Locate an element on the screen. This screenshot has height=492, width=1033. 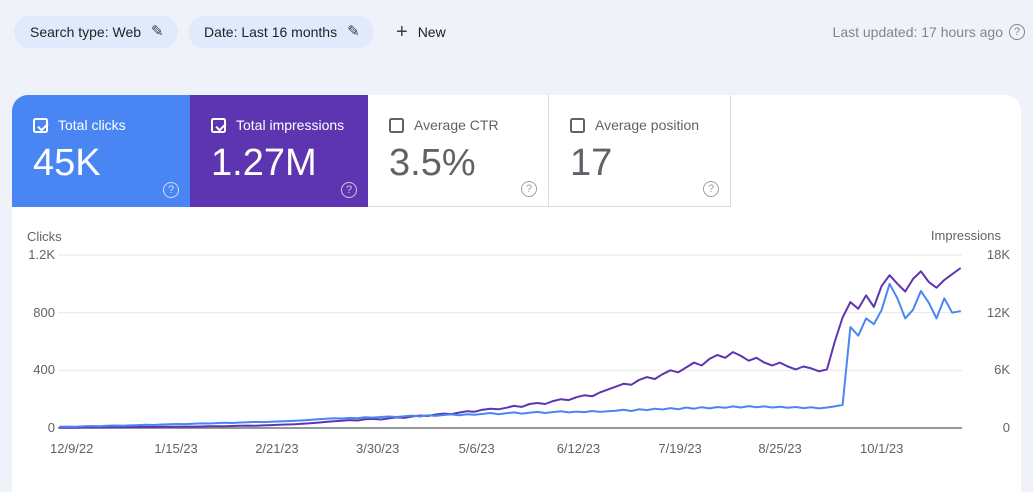
date-range-chip: Date: Last 16 months ✎ is located at coordinates (281, 32).